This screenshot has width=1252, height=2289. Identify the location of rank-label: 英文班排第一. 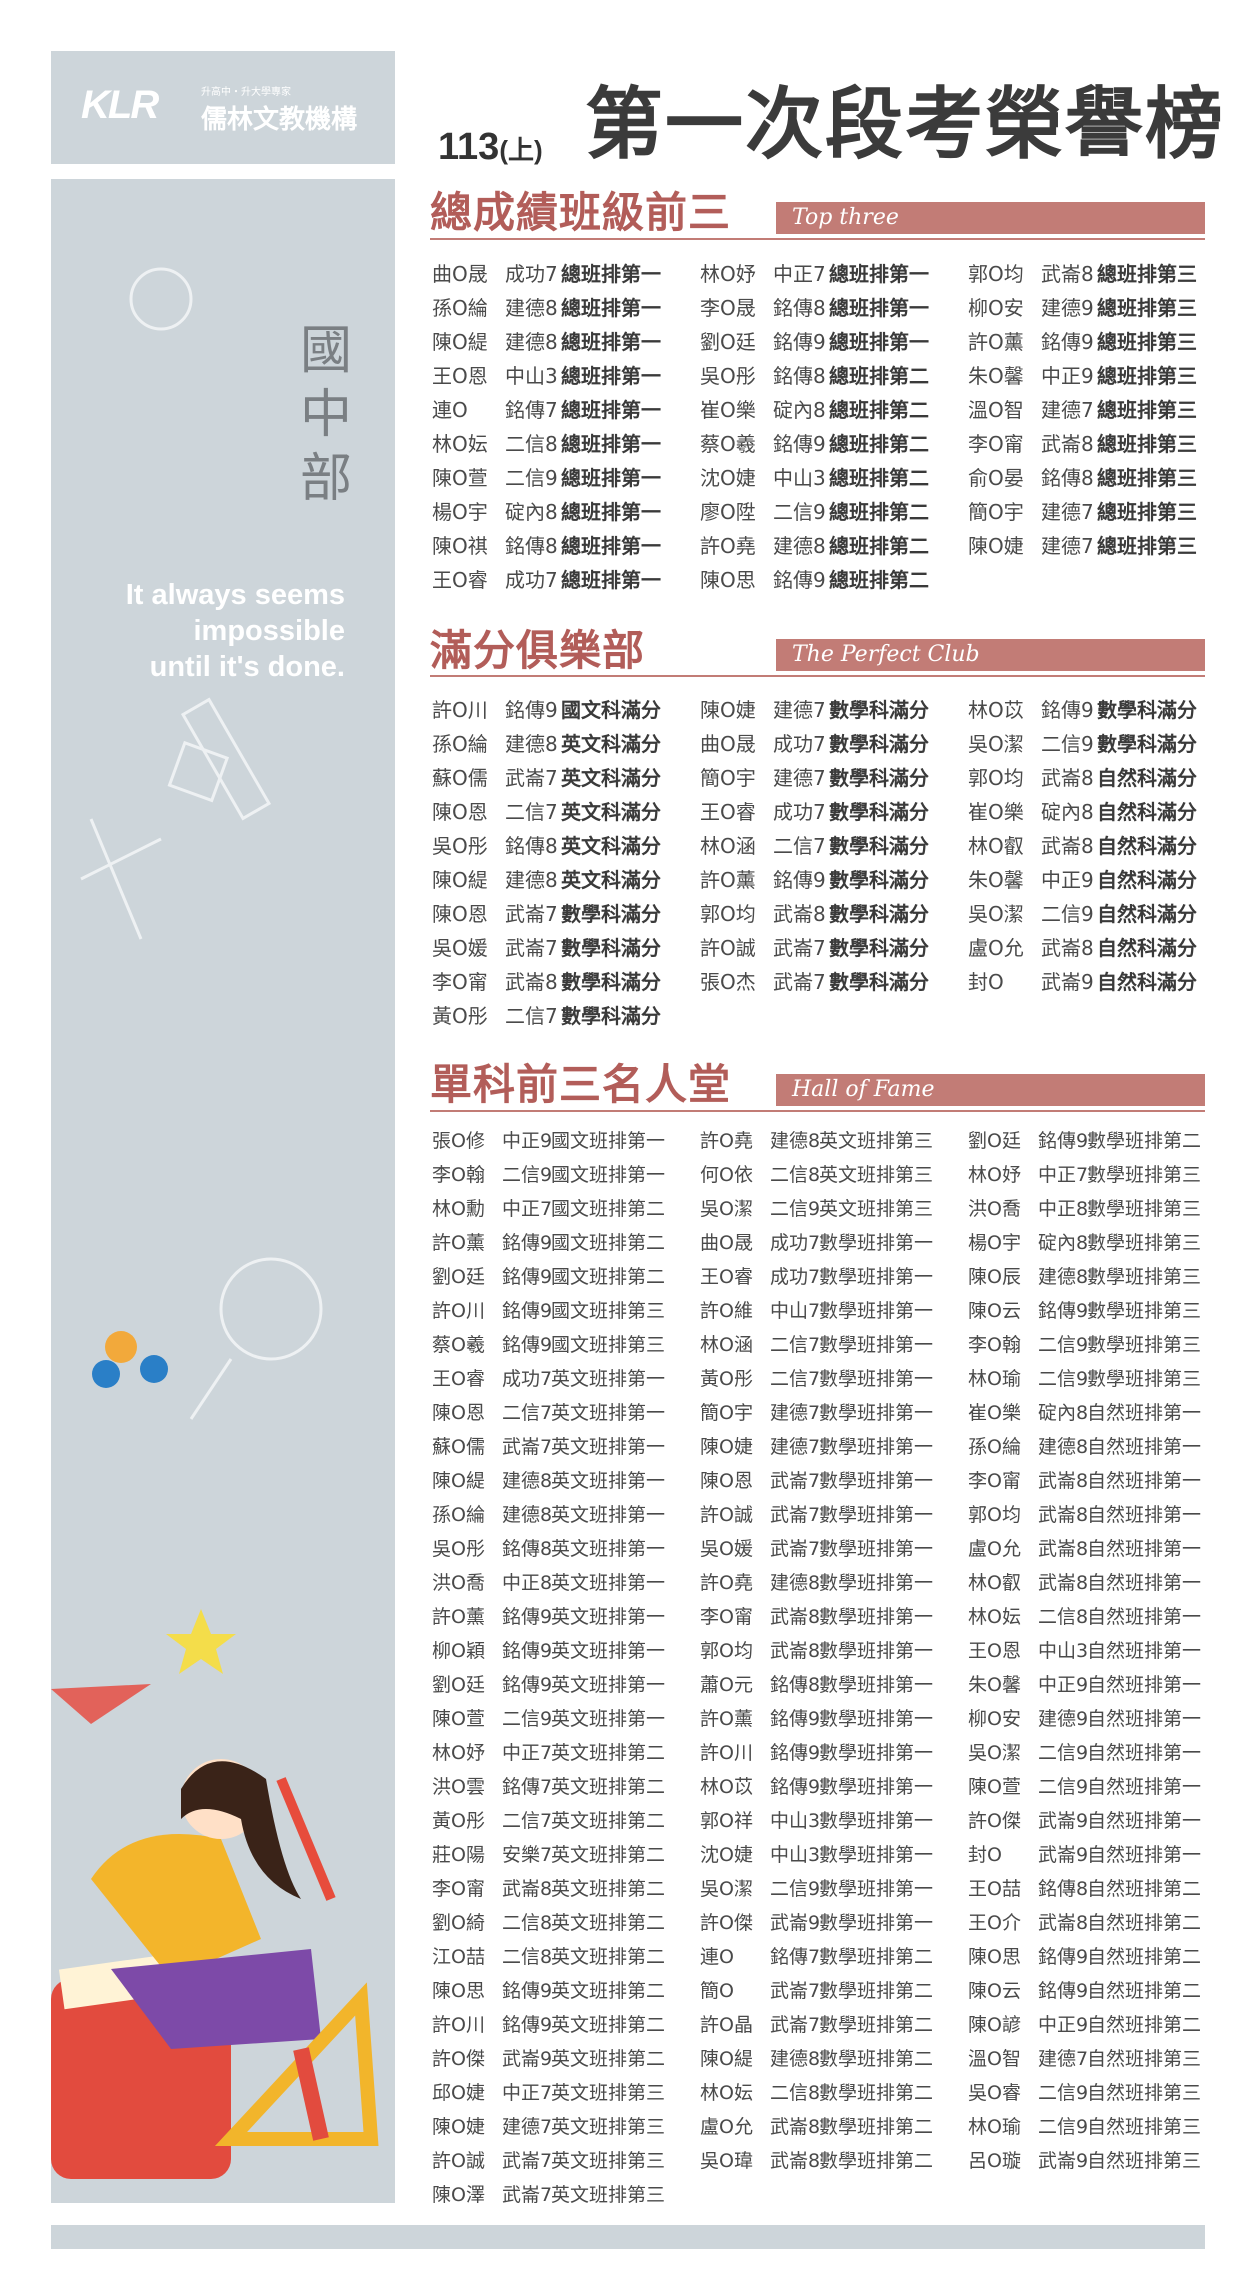
(608, 1412).